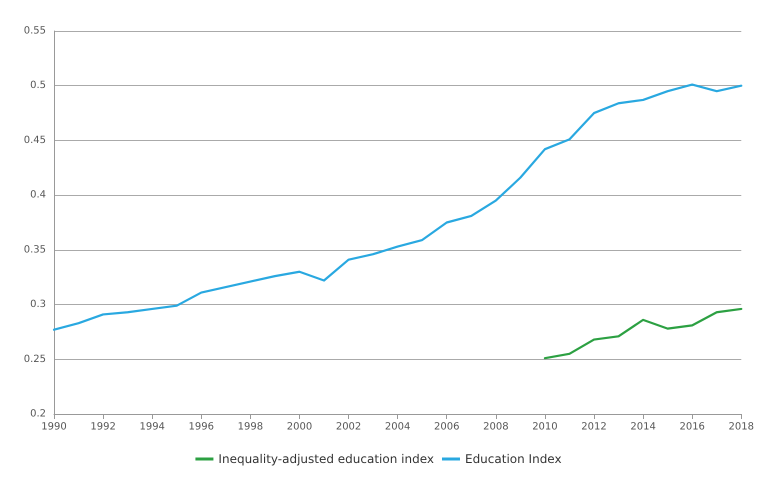 This screenshot has height=482, width=757. Describe the element at coordinates (643, 427) in the screenshot. I see `x-tick-label: 2014` at that location.